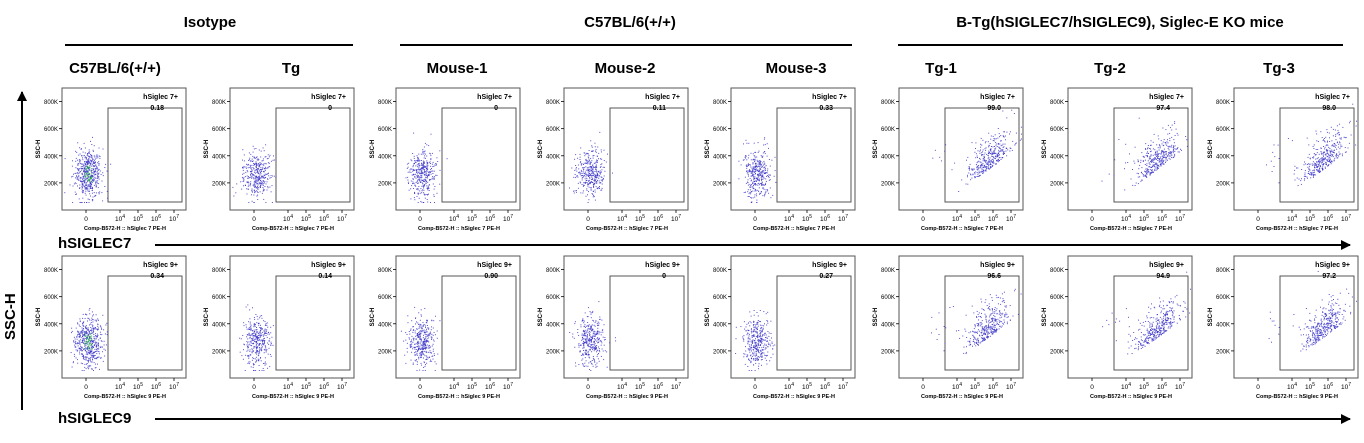 The image size is (1364, 443). I want to click on gate-percent: 98.0, so click(1329, 108).